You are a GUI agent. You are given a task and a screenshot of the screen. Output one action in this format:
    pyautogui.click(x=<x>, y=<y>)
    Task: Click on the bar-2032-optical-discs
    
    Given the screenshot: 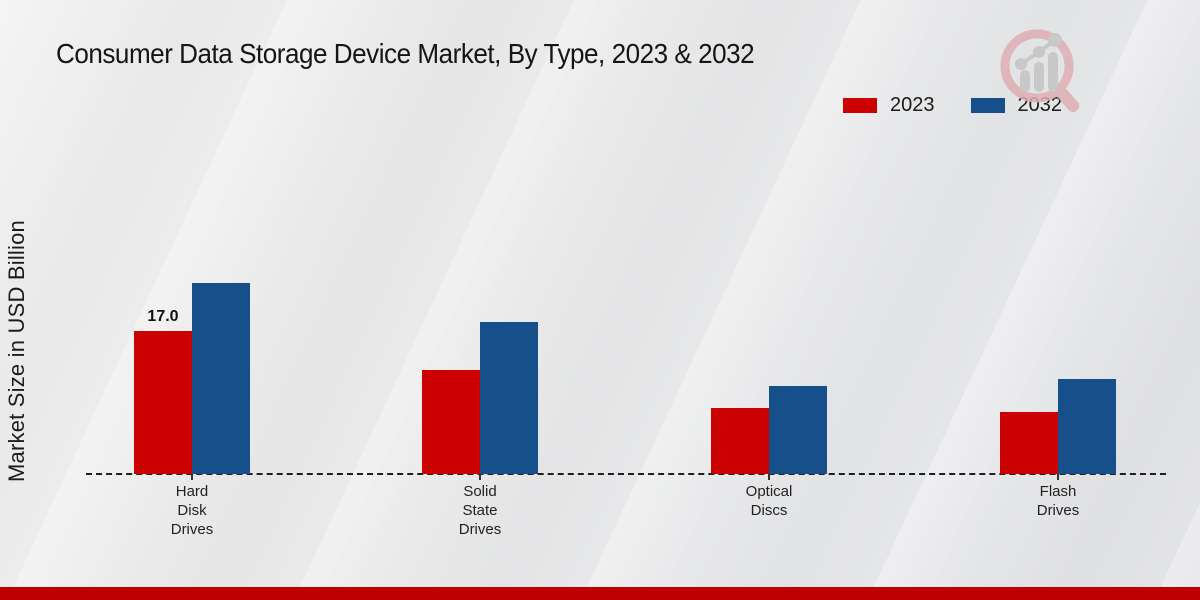 What is the action you would take?
    pyautogui.click(x=798, y=430)
    